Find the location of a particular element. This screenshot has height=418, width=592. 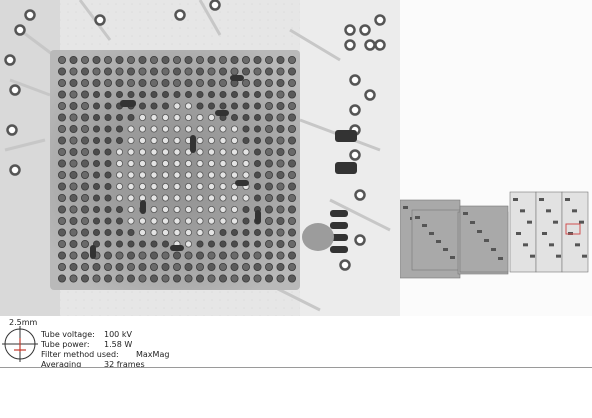

selection-marker is located at coordinates (573, 229).